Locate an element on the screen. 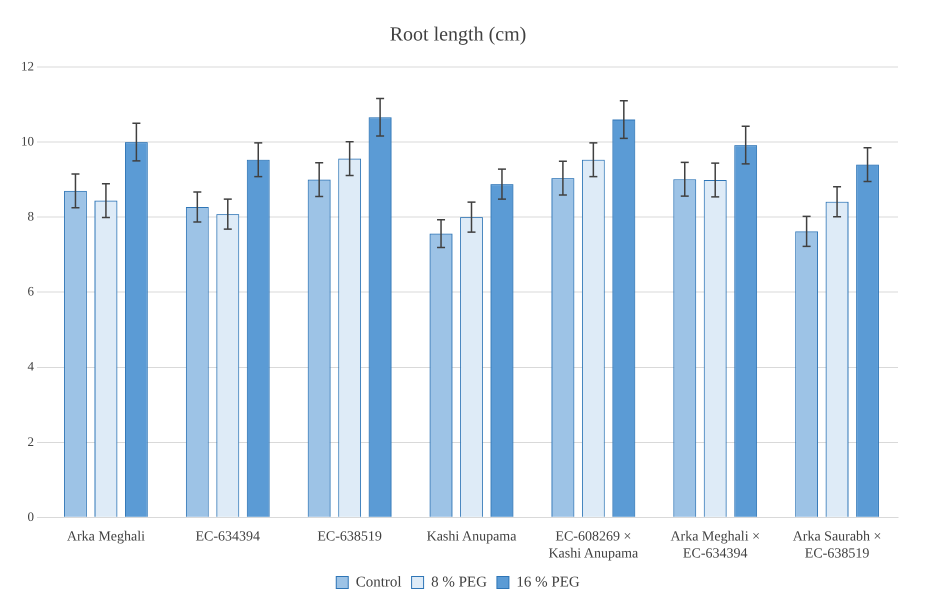 The image size is (926, 613). legend-label: Control is located at coordinates (379, 582).